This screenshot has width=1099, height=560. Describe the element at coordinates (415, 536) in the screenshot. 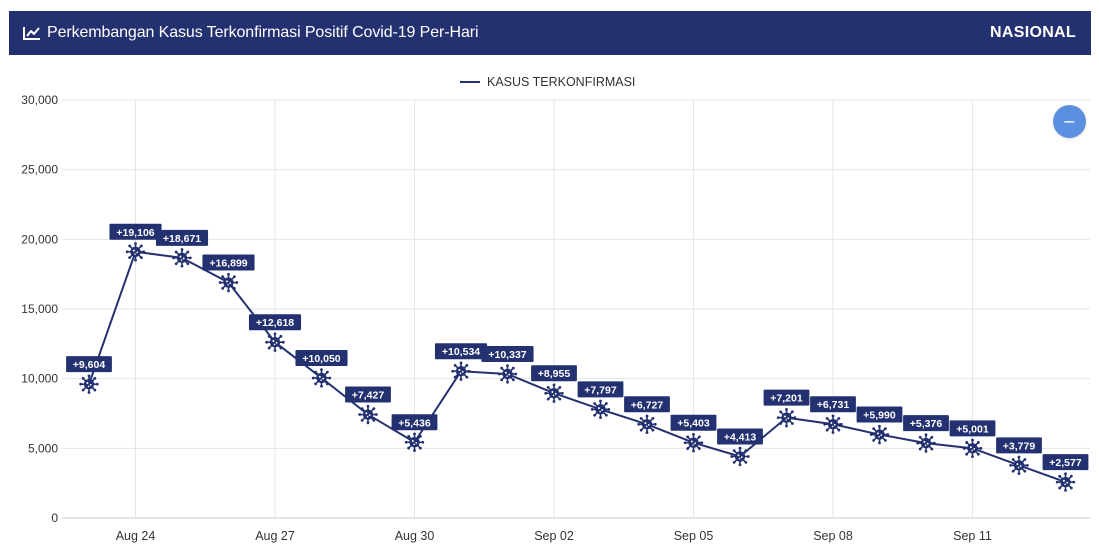

I see `x-tick-label: Aug 30` at that location.